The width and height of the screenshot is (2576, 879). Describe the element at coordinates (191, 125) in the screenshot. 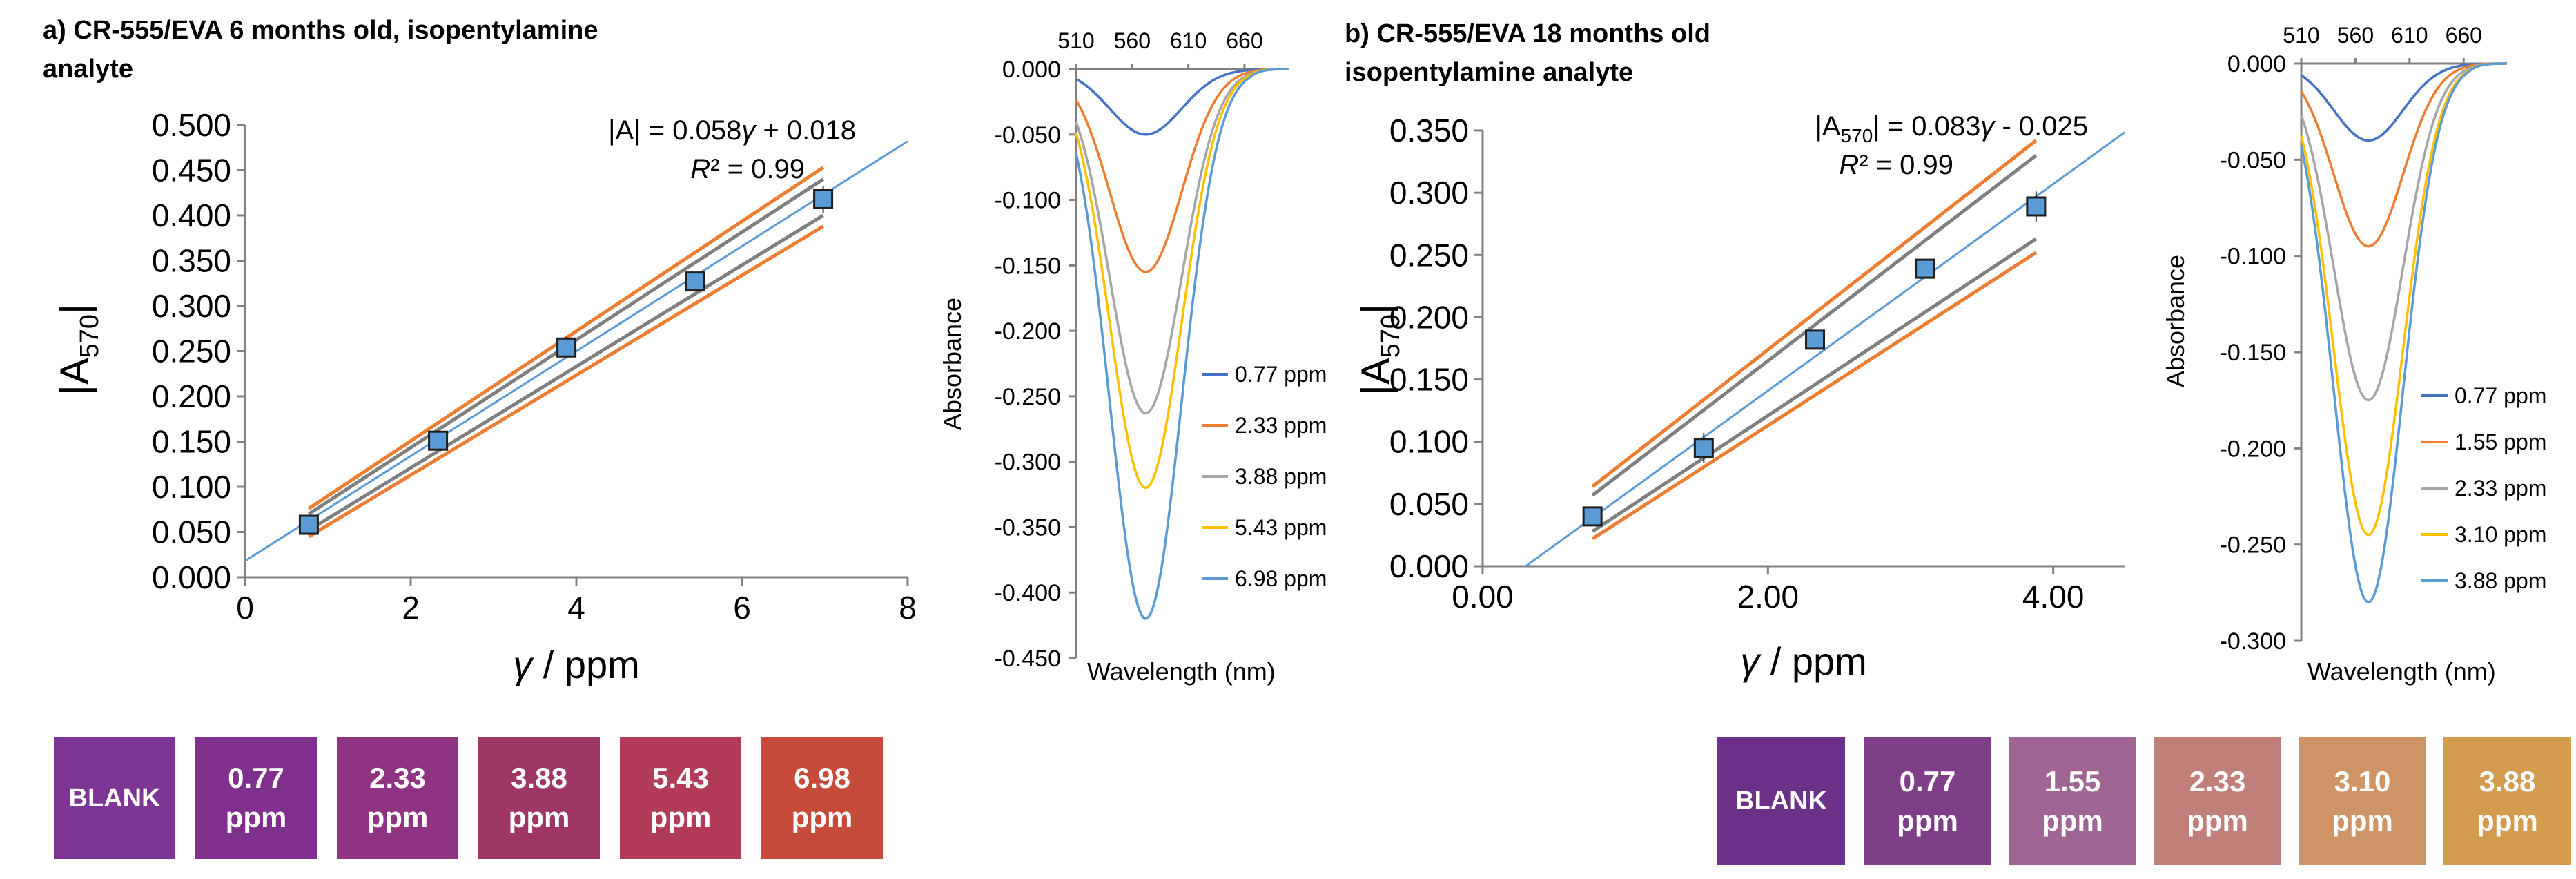

I see `panel-a-linear-ytick-label: 0.500` at that location.